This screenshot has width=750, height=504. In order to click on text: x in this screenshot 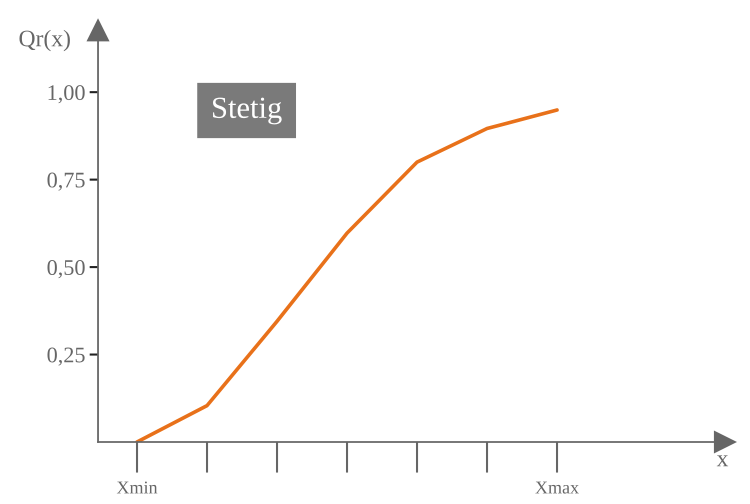, I will do `click(722, 460)`.